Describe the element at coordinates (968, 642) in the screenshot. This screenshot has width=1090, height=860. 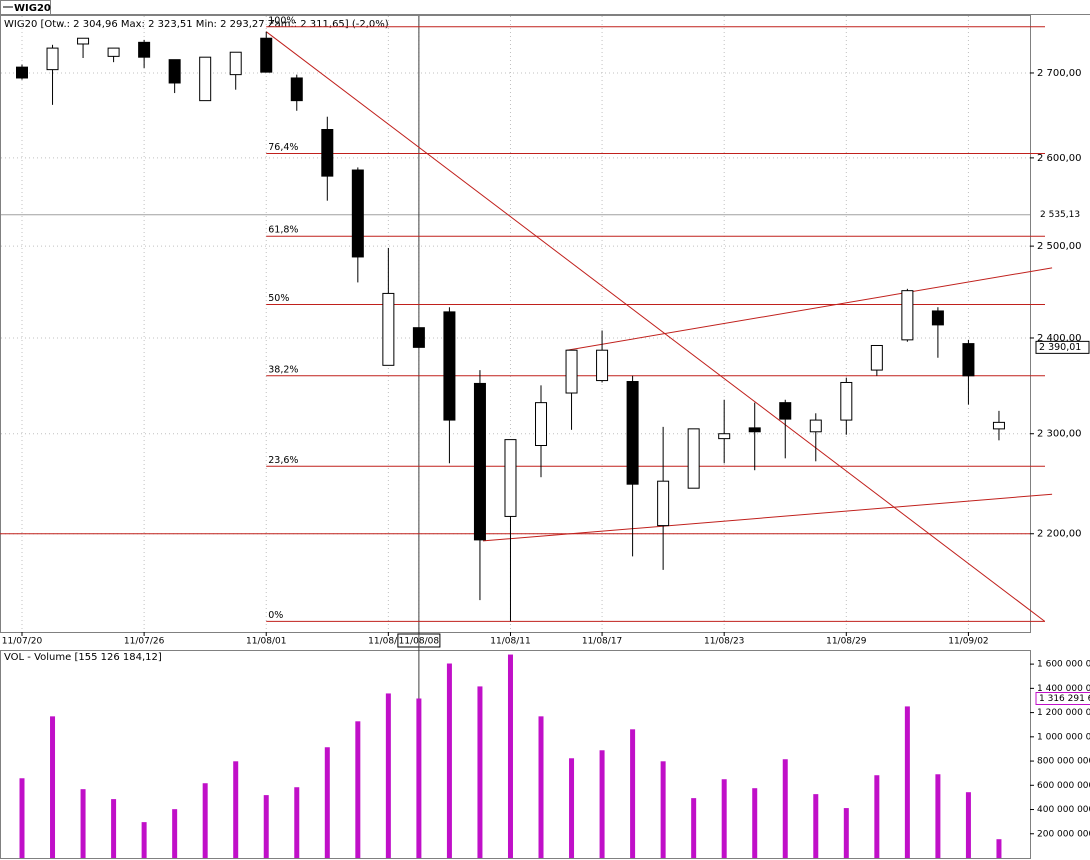
I see `x-tick-label: 11/09/02` at that location.